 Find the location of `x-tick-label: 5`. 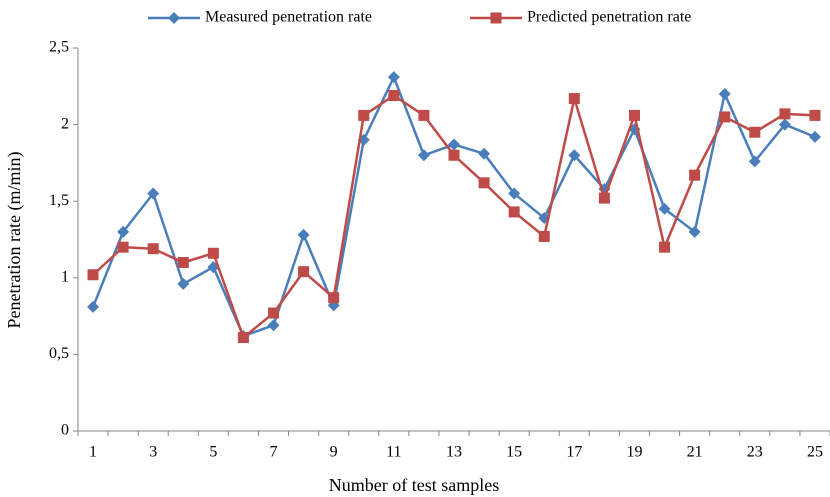

x-tick-label: 5 is located at coordinates (213, 452).